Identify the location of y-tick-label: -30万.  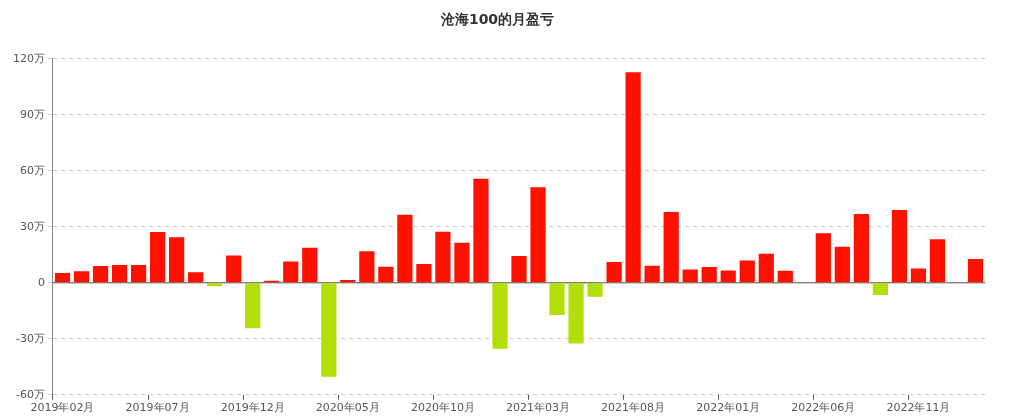
(30, 338).